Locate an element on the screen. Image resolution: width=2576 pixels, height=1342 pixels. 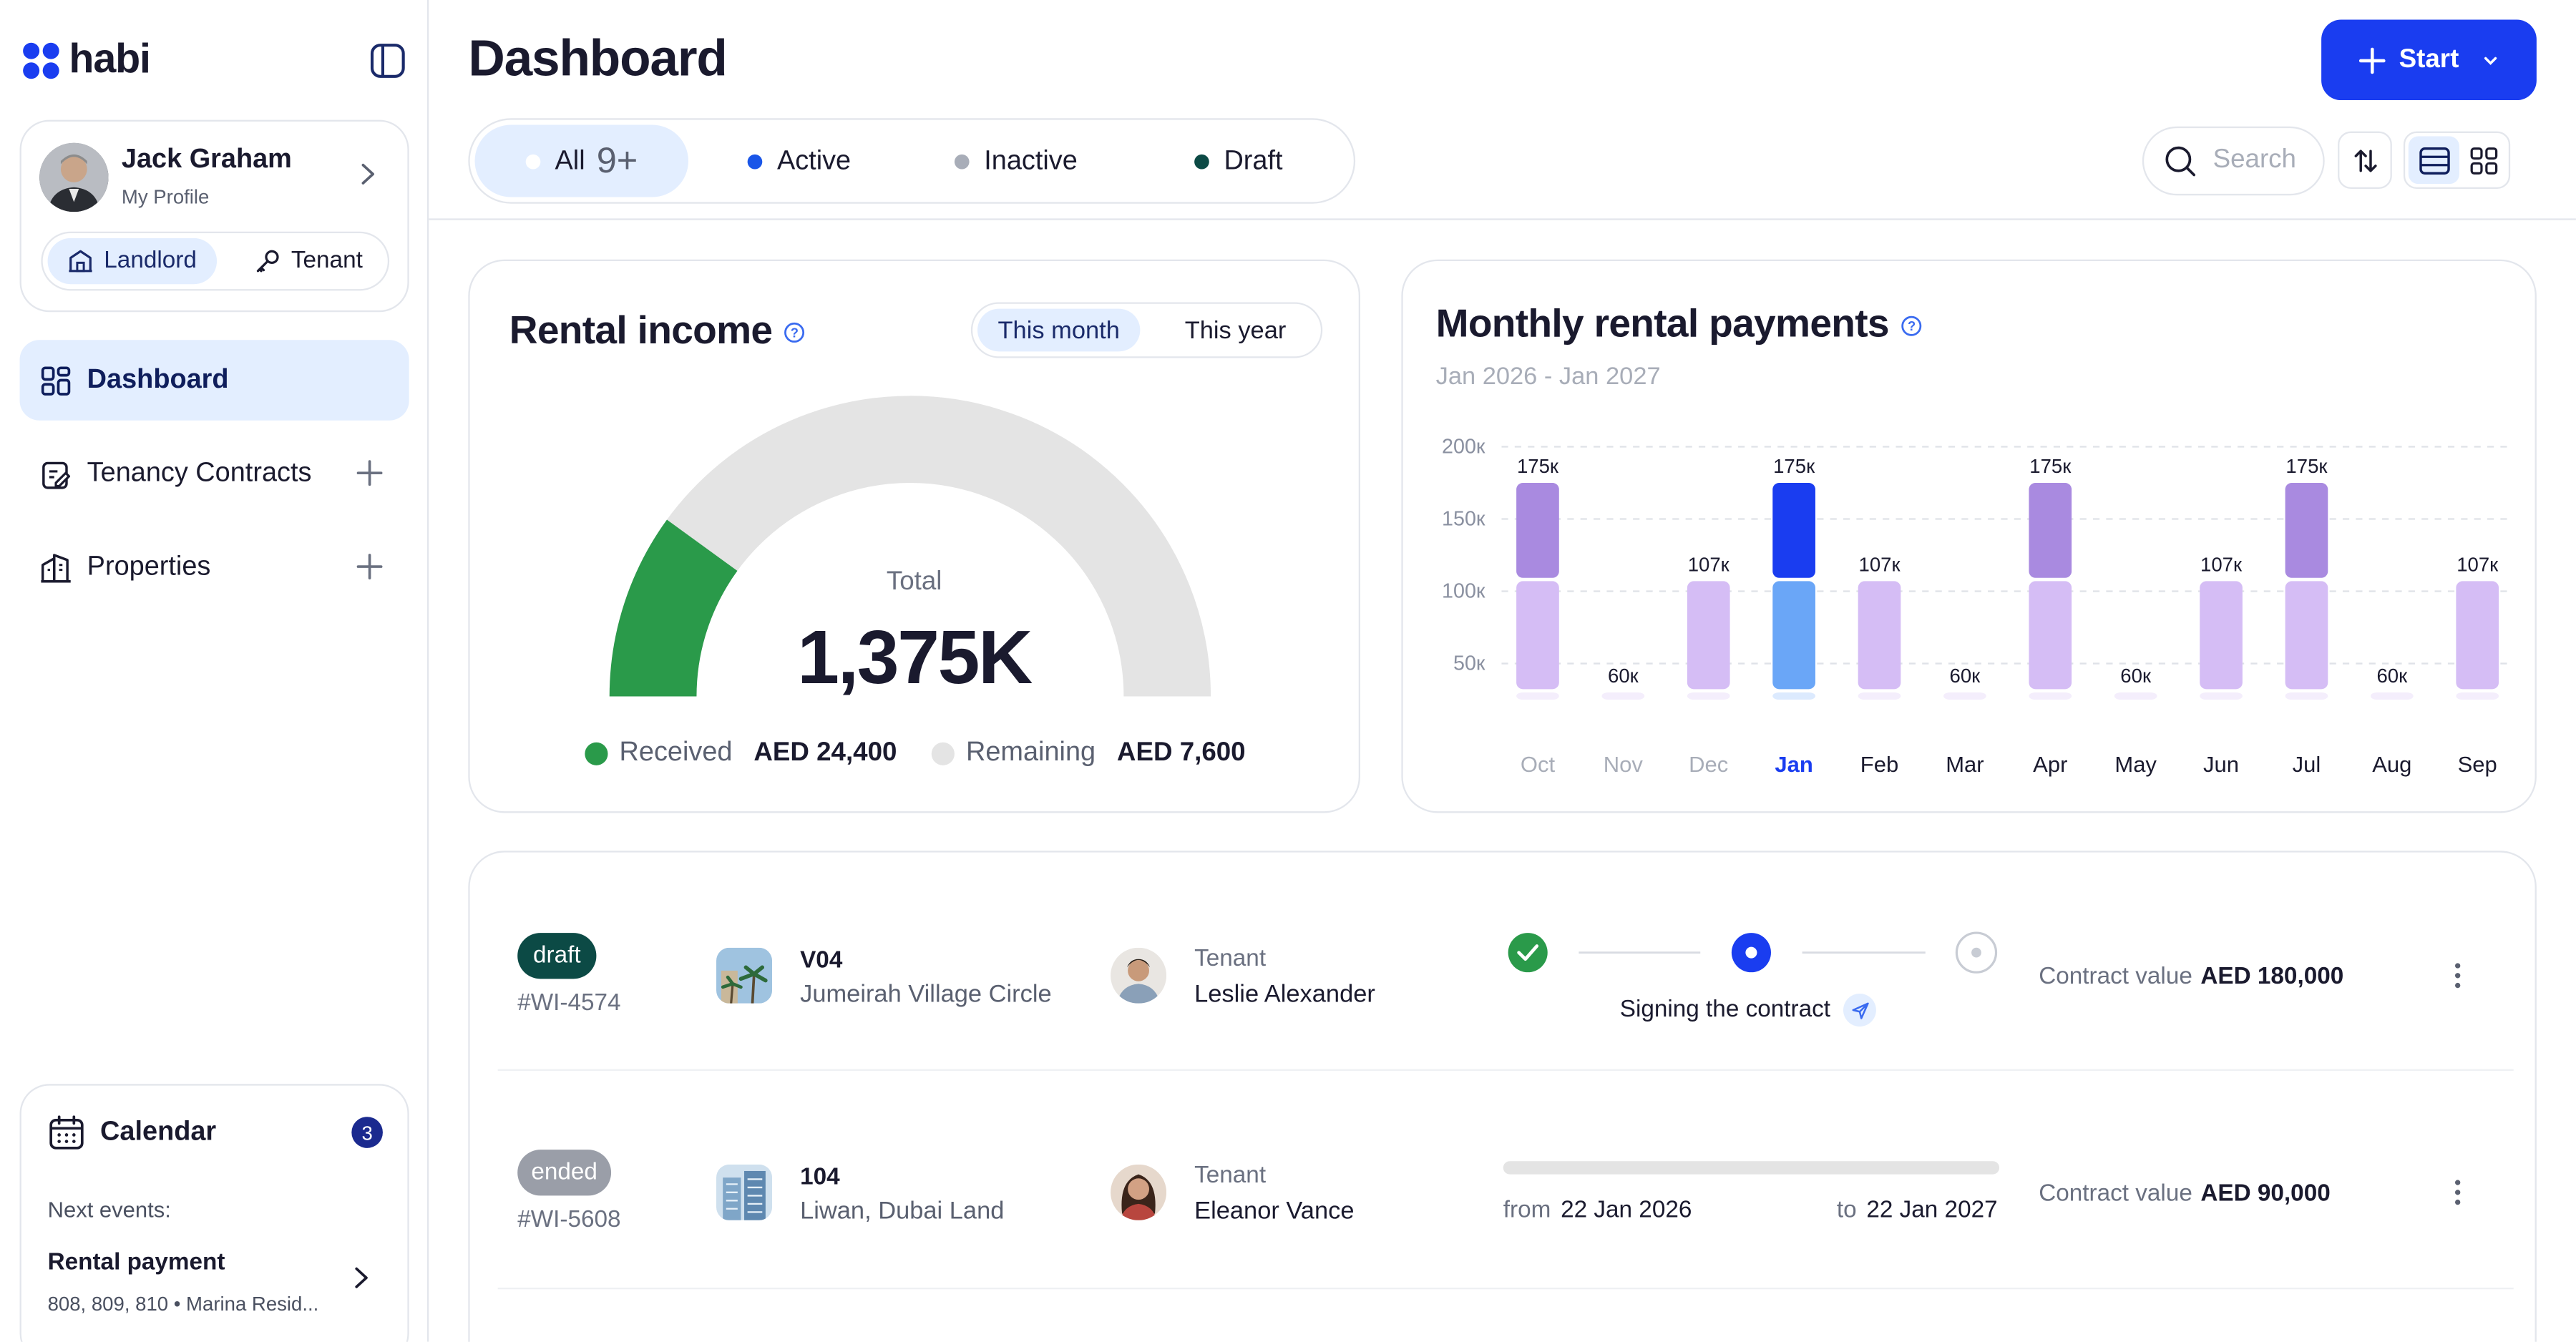
sidebar-collapse-button is located at coordinates (387, 60).